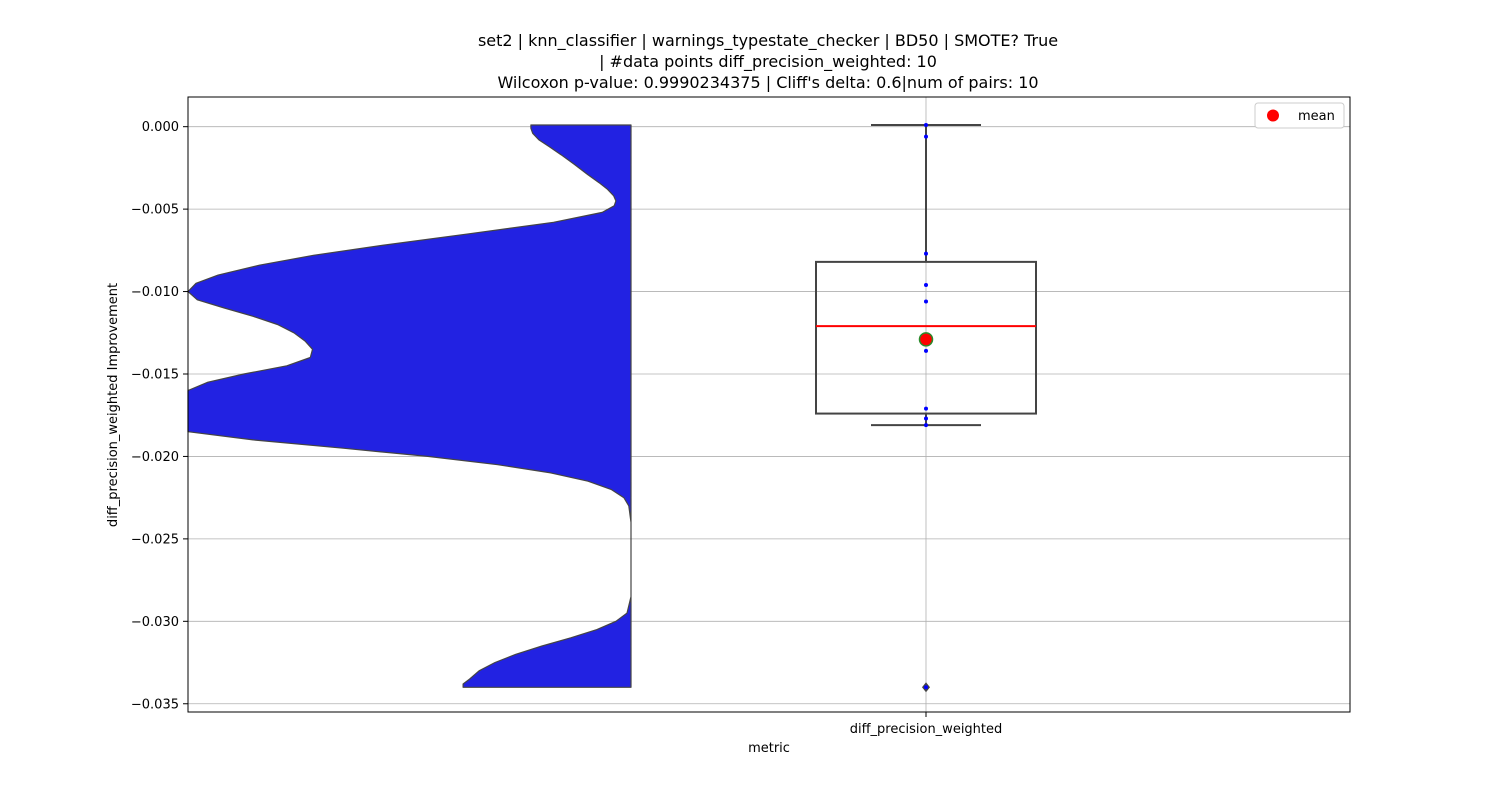 Image resolution: width=1500 pixels, height=800 pixels. I want to click on legend: mean, so click(1299, 115).